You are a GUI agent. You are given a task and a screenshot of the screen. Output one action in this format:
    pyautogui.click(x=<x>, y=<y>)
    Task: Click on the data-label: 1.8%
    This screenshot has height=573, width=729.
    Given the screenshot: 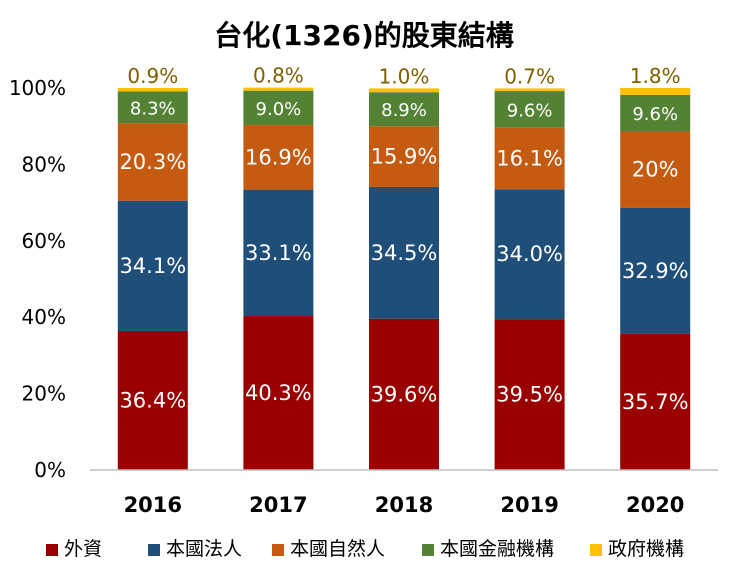 What is the action you would take?
    pyautogui.click(x=655, y=76)
    